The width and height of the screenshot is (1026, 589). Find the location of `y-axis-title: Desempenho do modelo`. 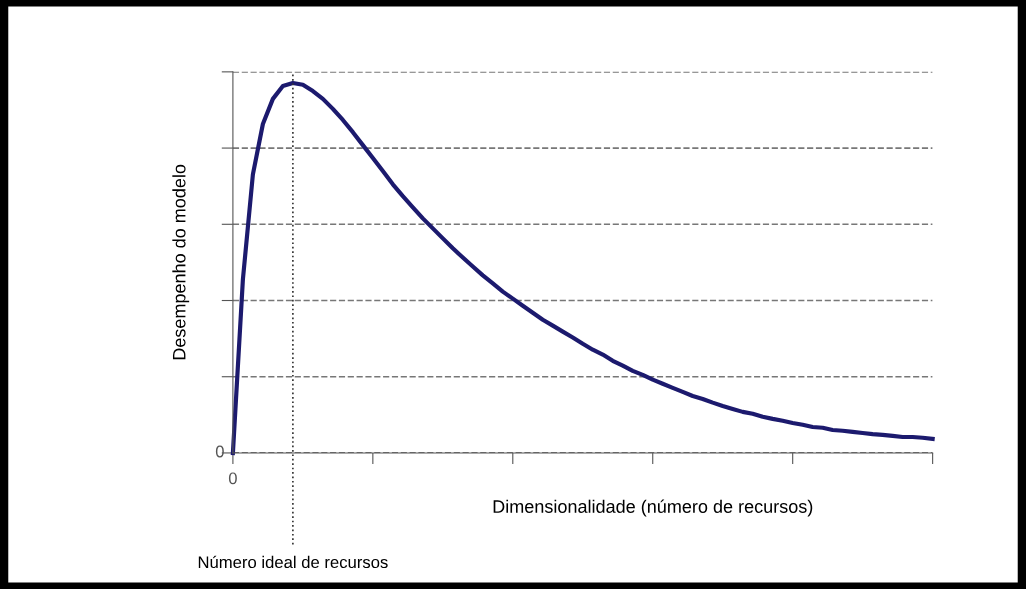

y-axis-title: Desempenho do modelo is located at coordinates (181, 262).